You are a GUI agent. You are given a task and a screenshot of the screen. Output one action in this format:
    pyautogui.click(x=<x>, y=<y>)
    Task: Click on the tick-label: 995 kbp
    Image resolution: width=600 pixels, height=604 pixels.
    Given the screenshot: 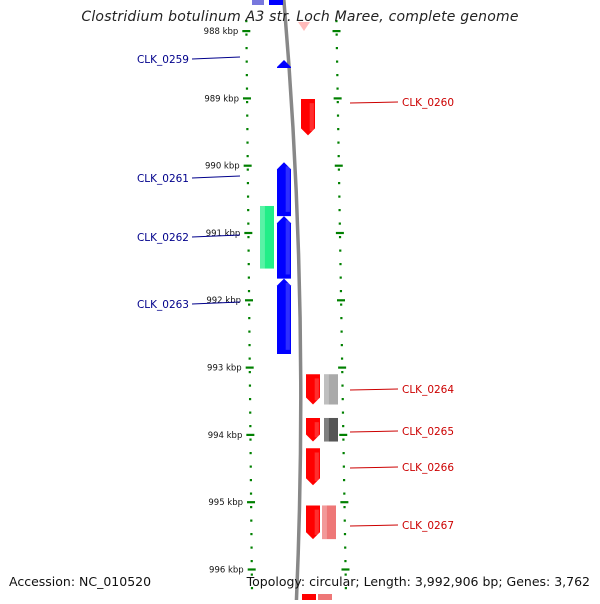 What is the action you would take?
    pyautogui.click(x=225, y=503)
    